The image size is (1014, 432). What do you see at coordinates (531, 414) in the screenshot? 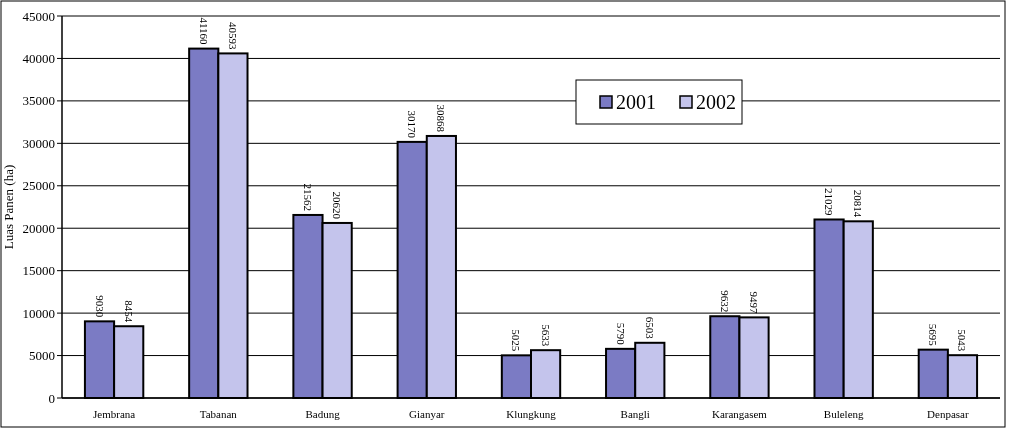
I see `x-tick-label: Klungkung` at bounding box center [531, 414].